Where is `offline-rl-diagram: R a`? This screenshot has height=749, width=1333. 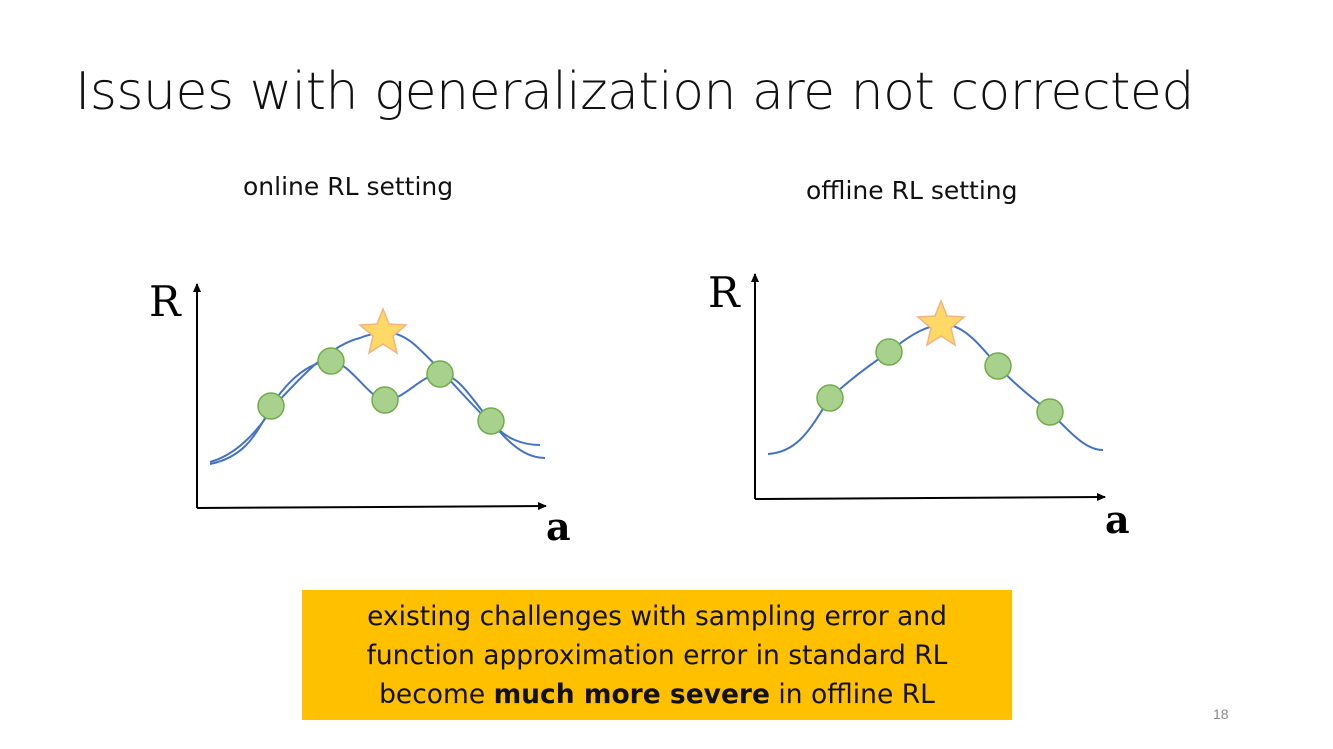 offline-rl-diagram: R a is located at coordinates (919, 405).